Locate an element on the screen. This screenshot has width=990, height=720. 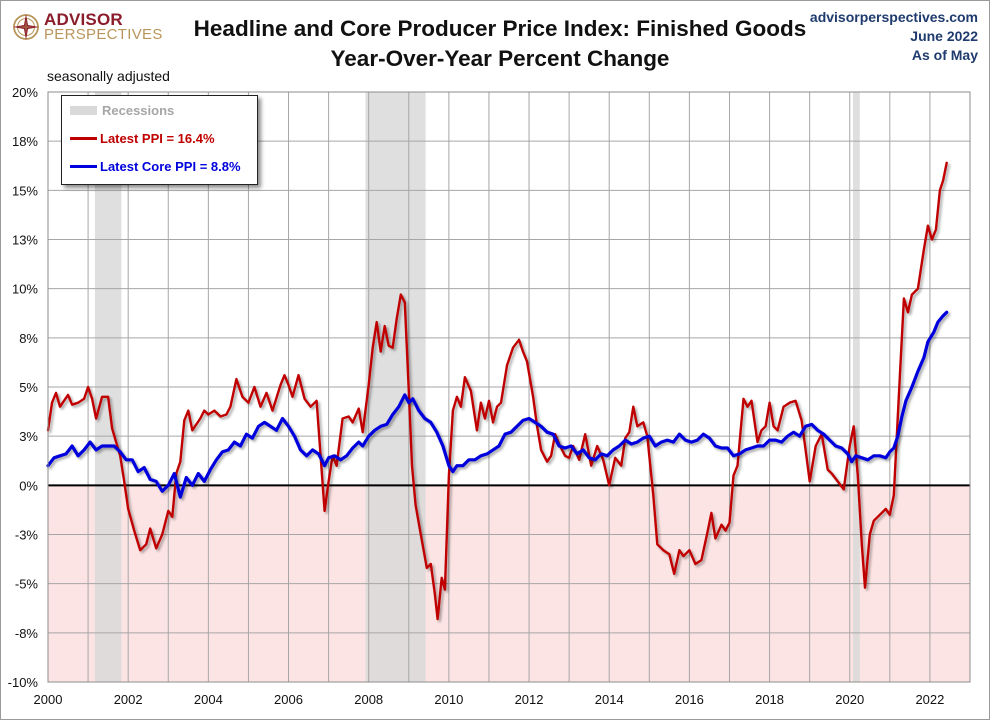
legend-label-recessions: Recessions is located at coordinates (138, 110).